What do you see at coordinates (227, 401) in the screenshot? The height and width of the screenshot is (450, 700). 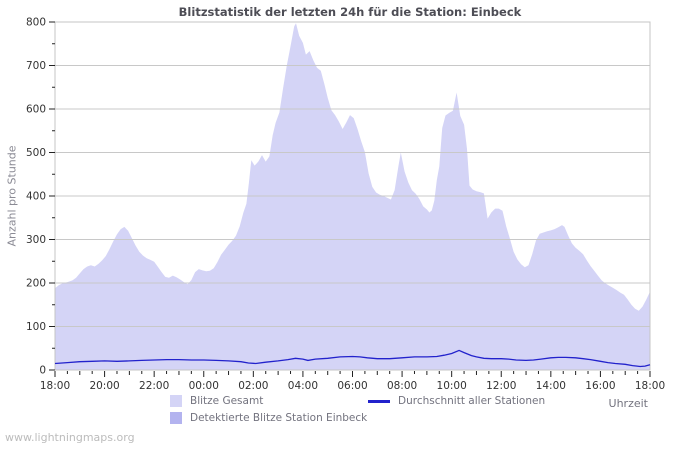 I see `legend-label-total: Blitze Gesamt` at bounding box center [227, 401].